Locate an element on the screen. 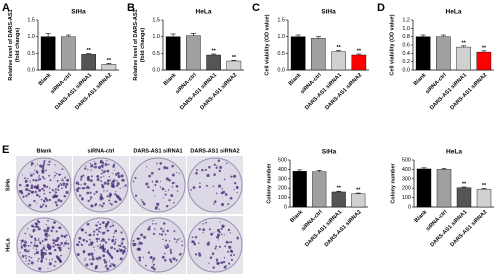 The height and width of the screenshot is (275, 500). y-tick-label: 0.4 is located at coordinates (406, 54).